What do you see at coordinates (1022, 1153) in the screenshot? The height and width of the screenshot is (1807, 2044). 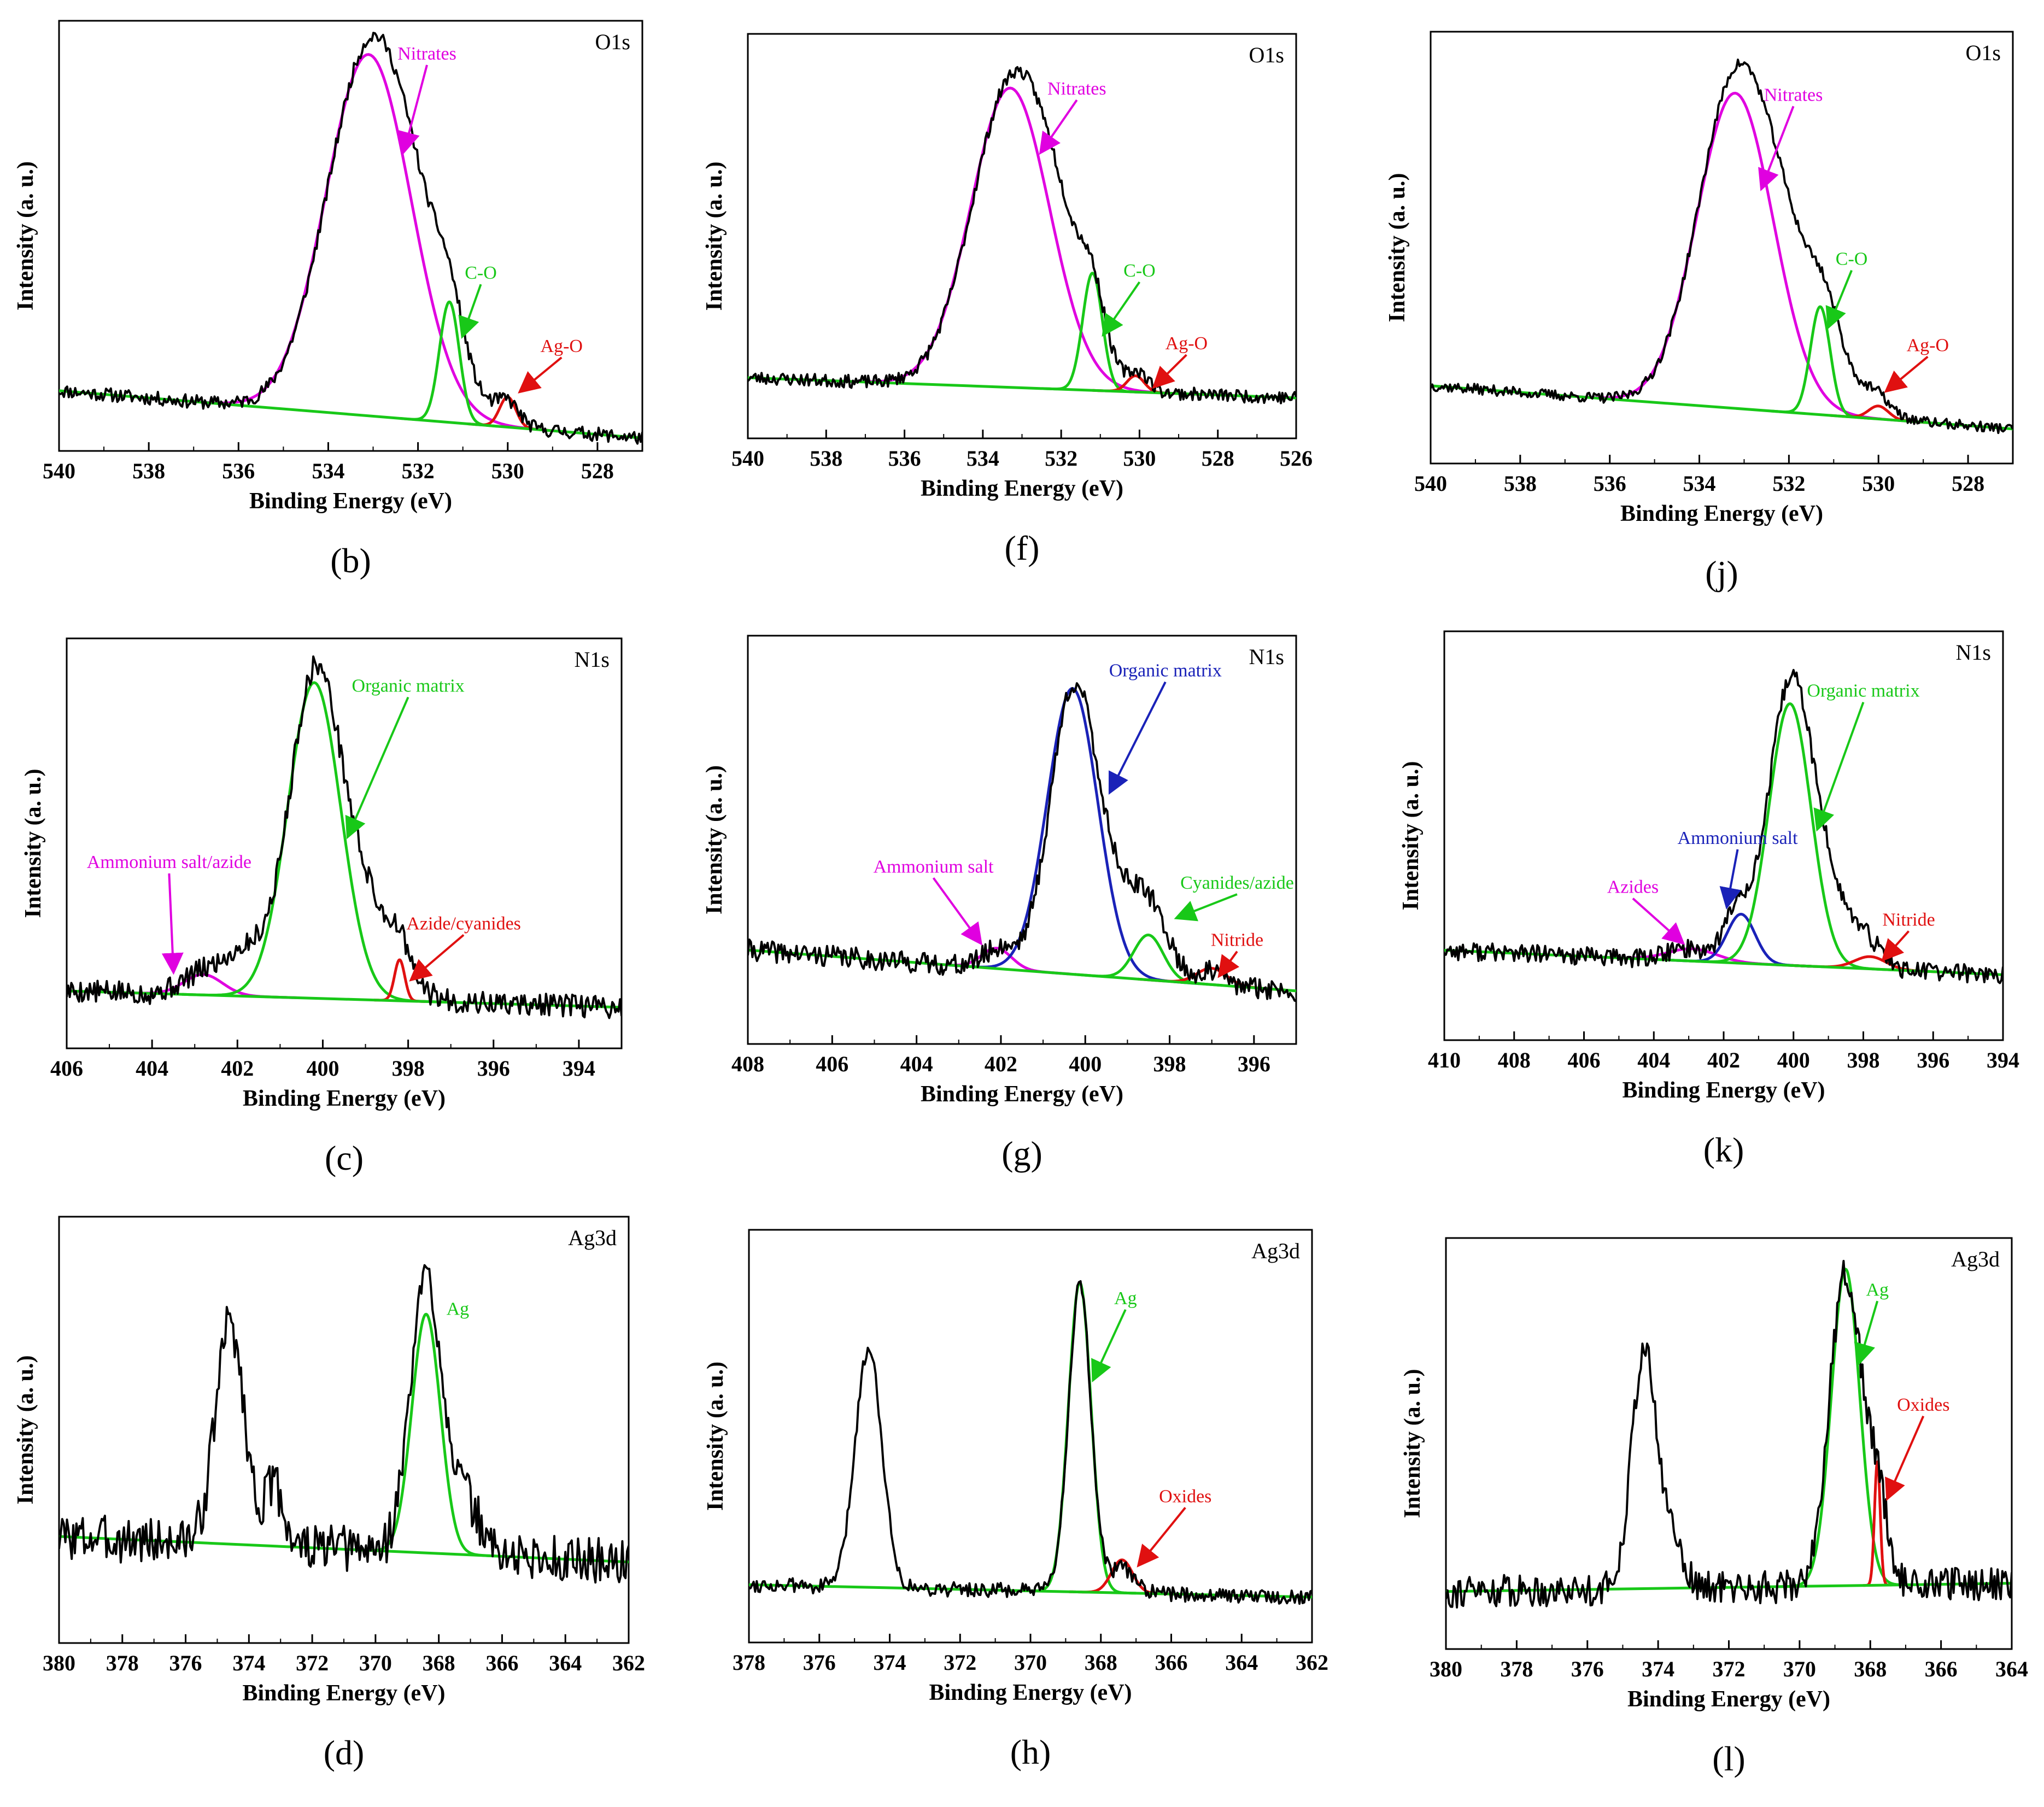 I see `panel-caption: (g)` at bounding box center [1022, 1153].